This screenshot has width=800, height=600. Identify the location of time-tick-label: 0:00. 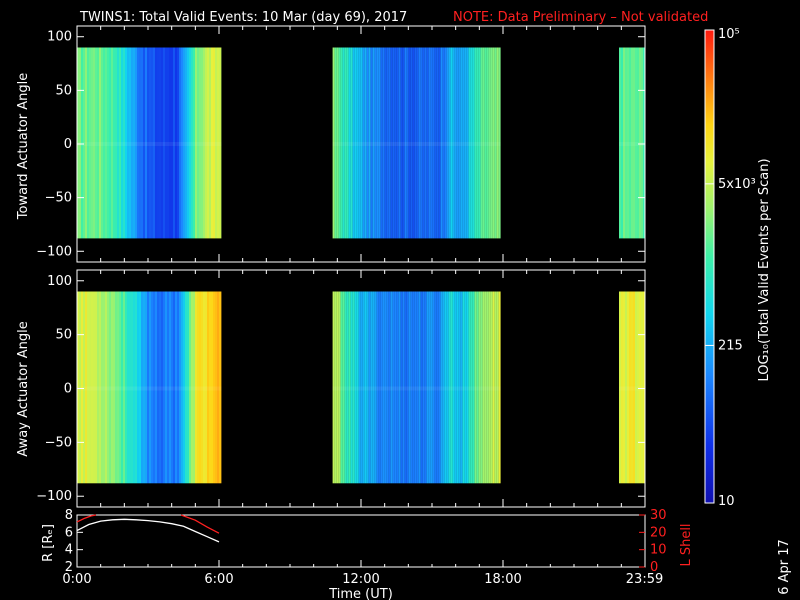
(76, 579).